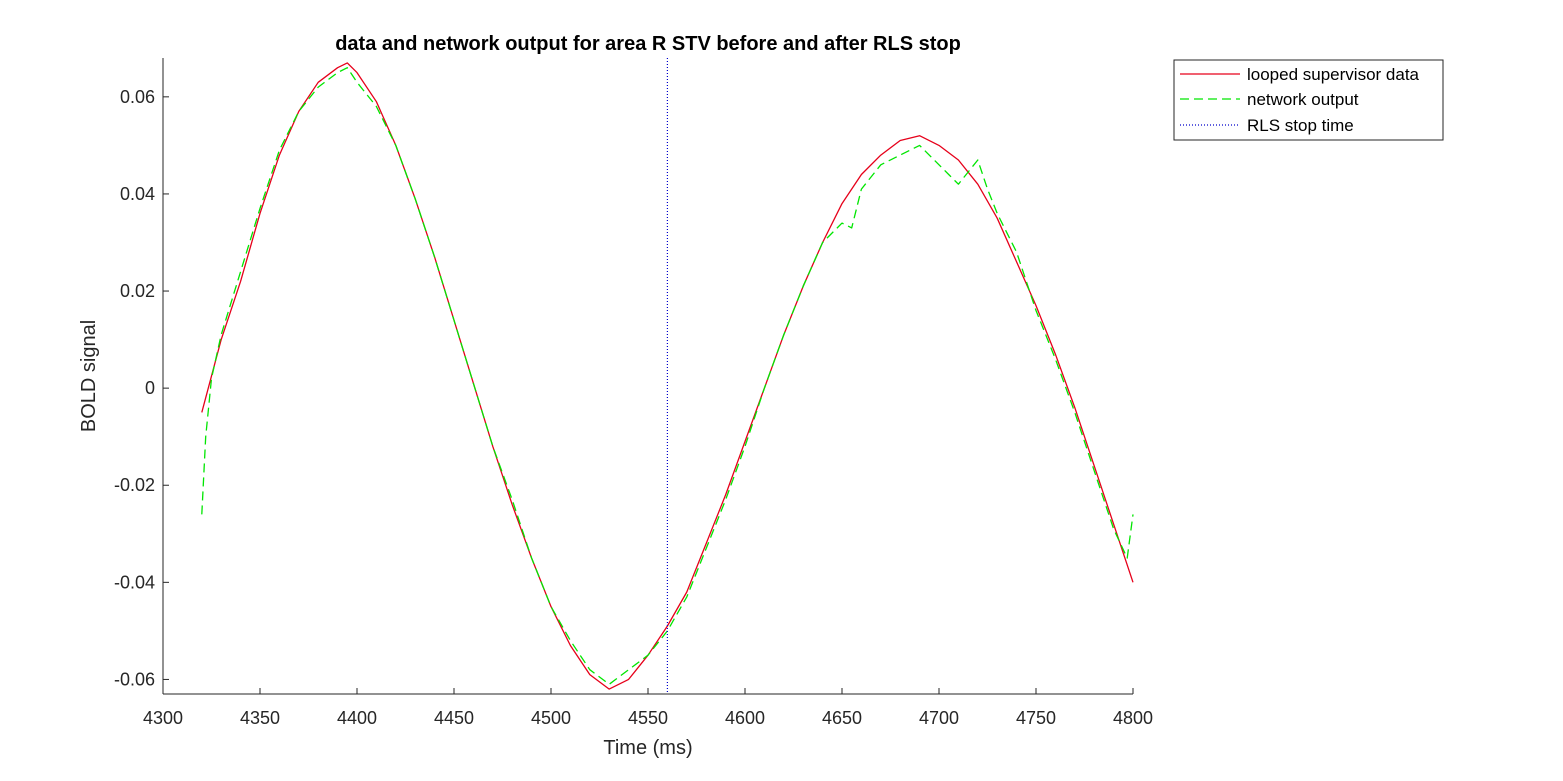 Image resolution: width=1563 pixels, height=781 pixels. Describe the element at coordinates (551, 718) in the screenshot. I see `x-tick-label: 4500` at that location.